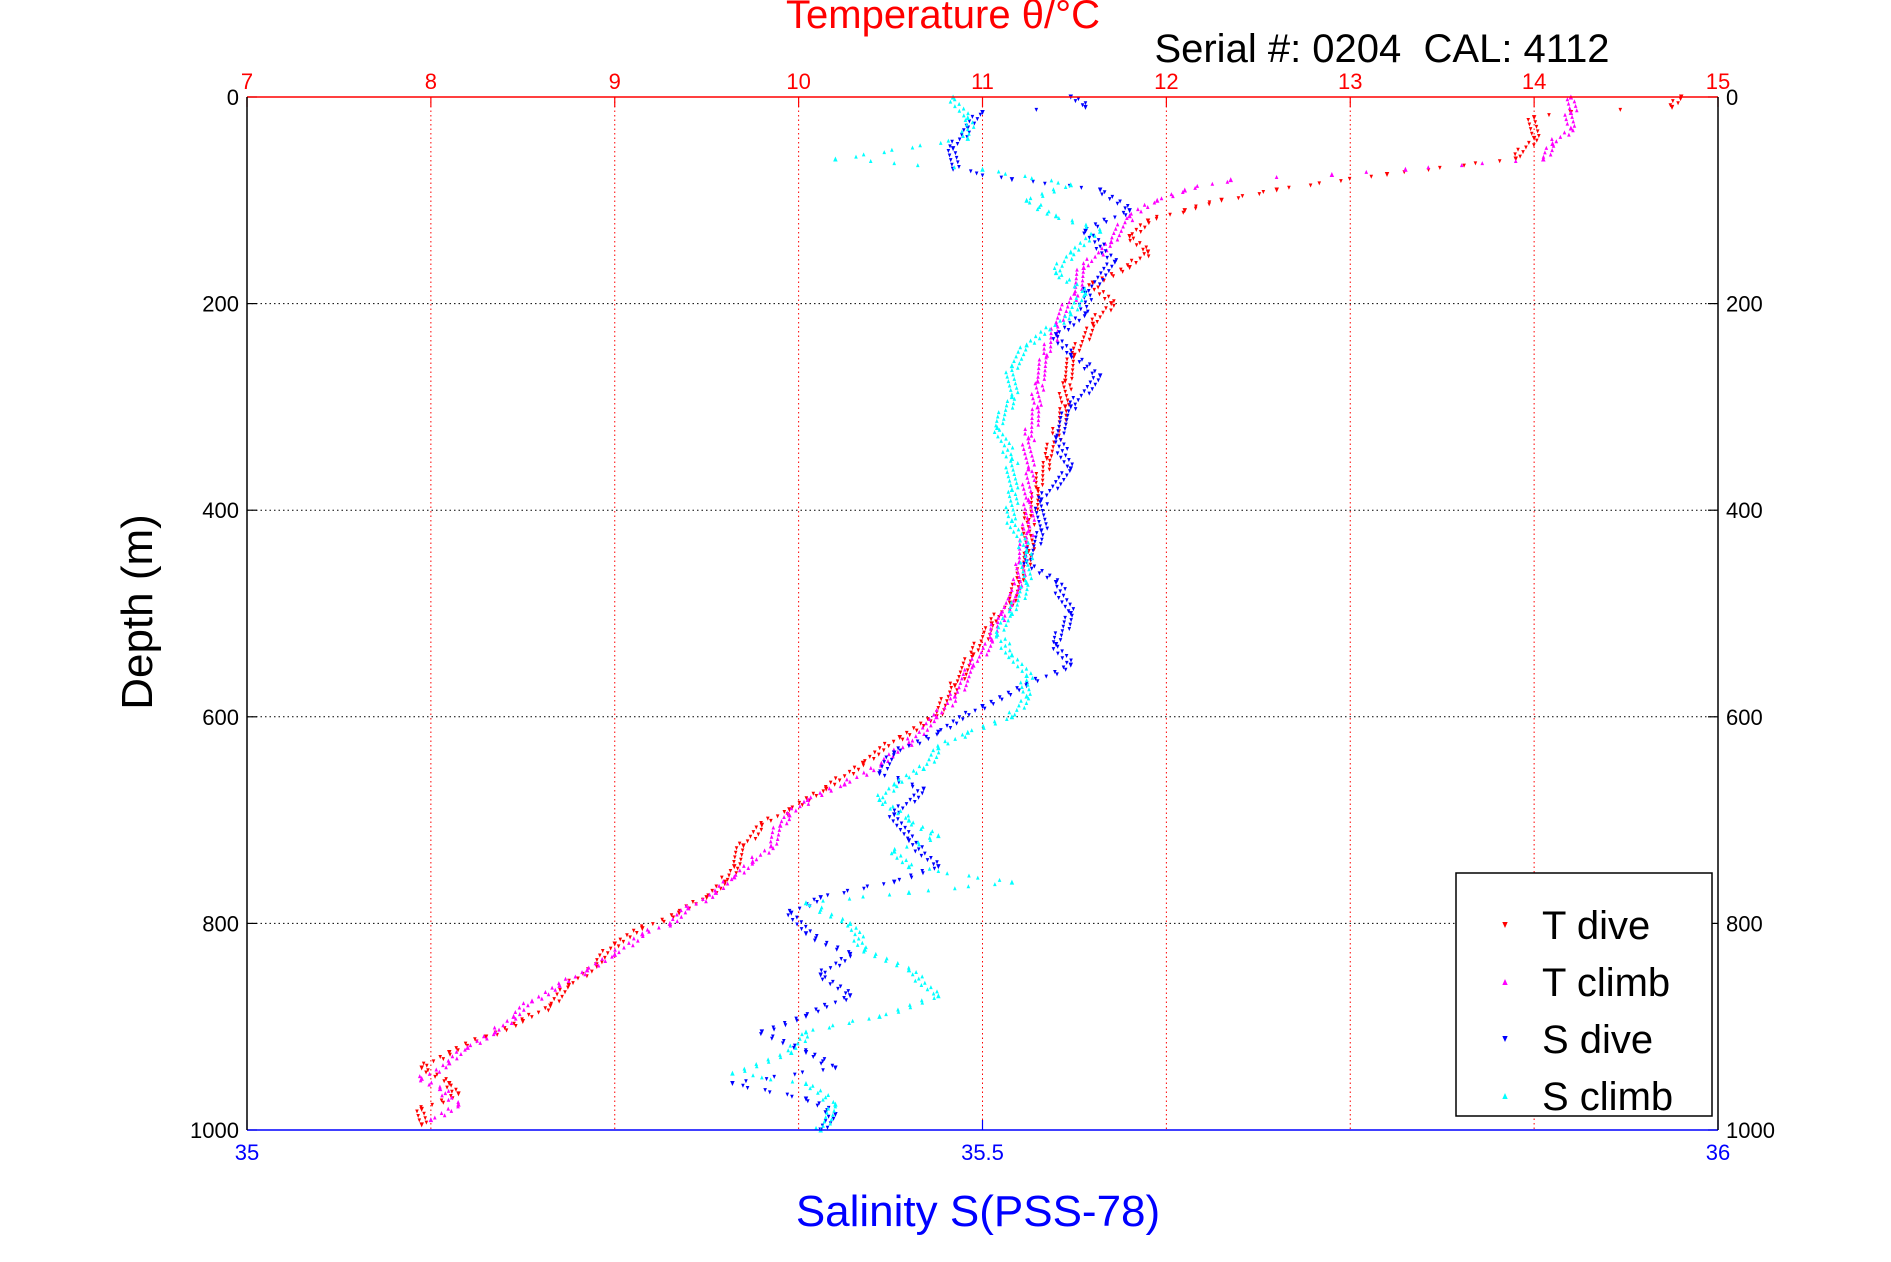 The width and height of the screenshot is (1891, 1262). What do you see at coordinates (1744, 510) in the screenshot?
I see `depth-tick-label-right: 400` at bounding box center [1744, 510].